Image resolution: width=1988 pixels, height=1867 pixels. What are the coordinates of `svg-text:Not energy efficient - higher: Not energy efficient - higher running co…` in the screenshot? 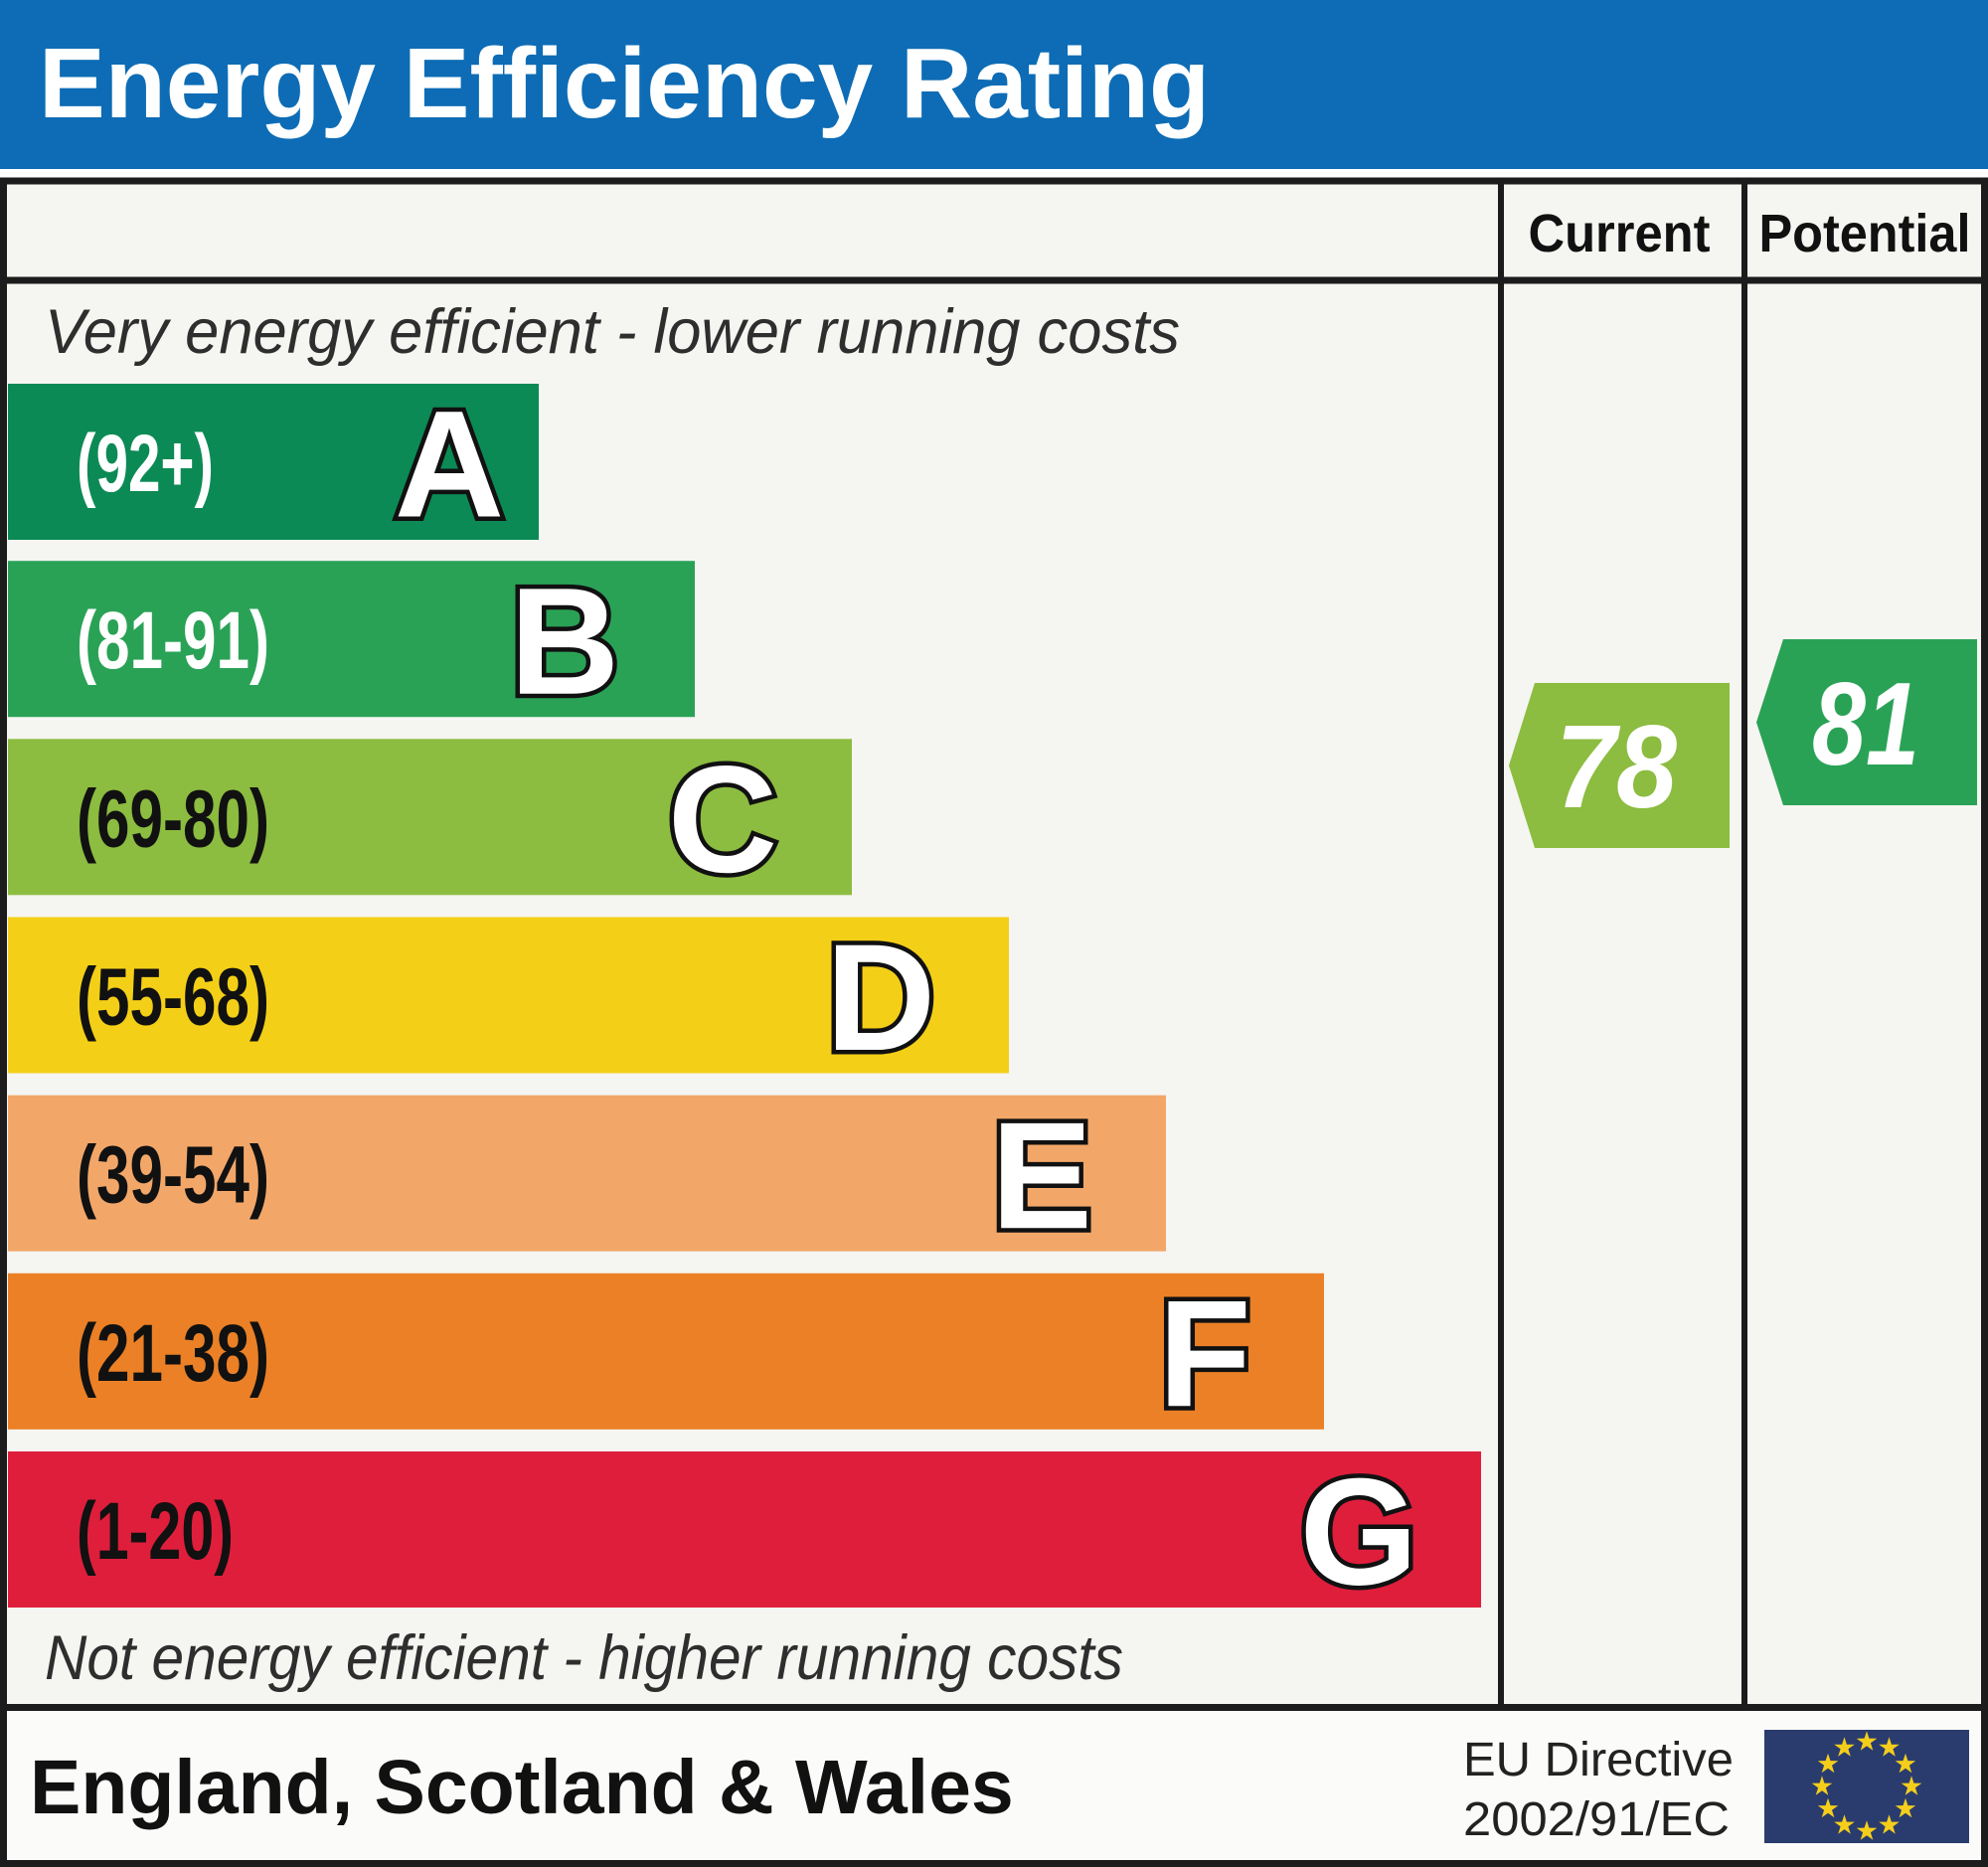 It's located at (584, 1658).